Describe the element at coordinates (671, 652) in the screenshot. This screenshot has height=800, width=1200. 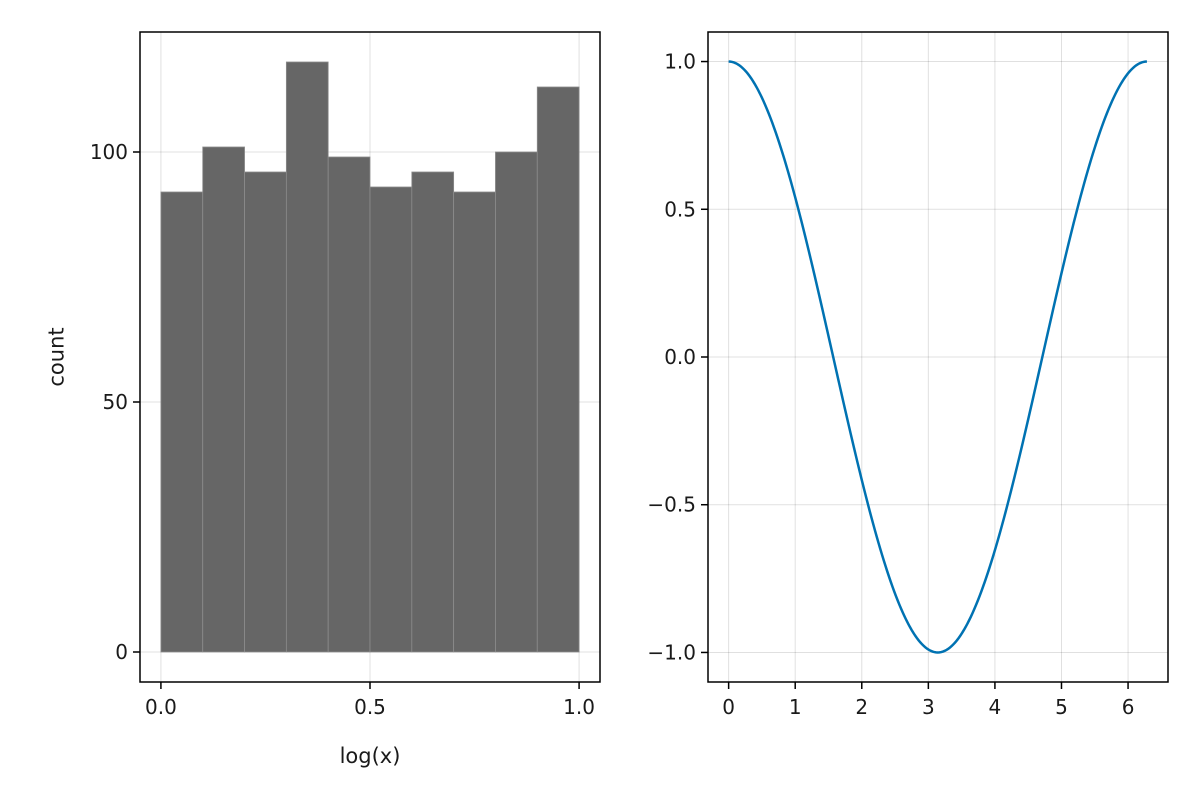
I see `line-y-tick-label: −1.0` at that location.